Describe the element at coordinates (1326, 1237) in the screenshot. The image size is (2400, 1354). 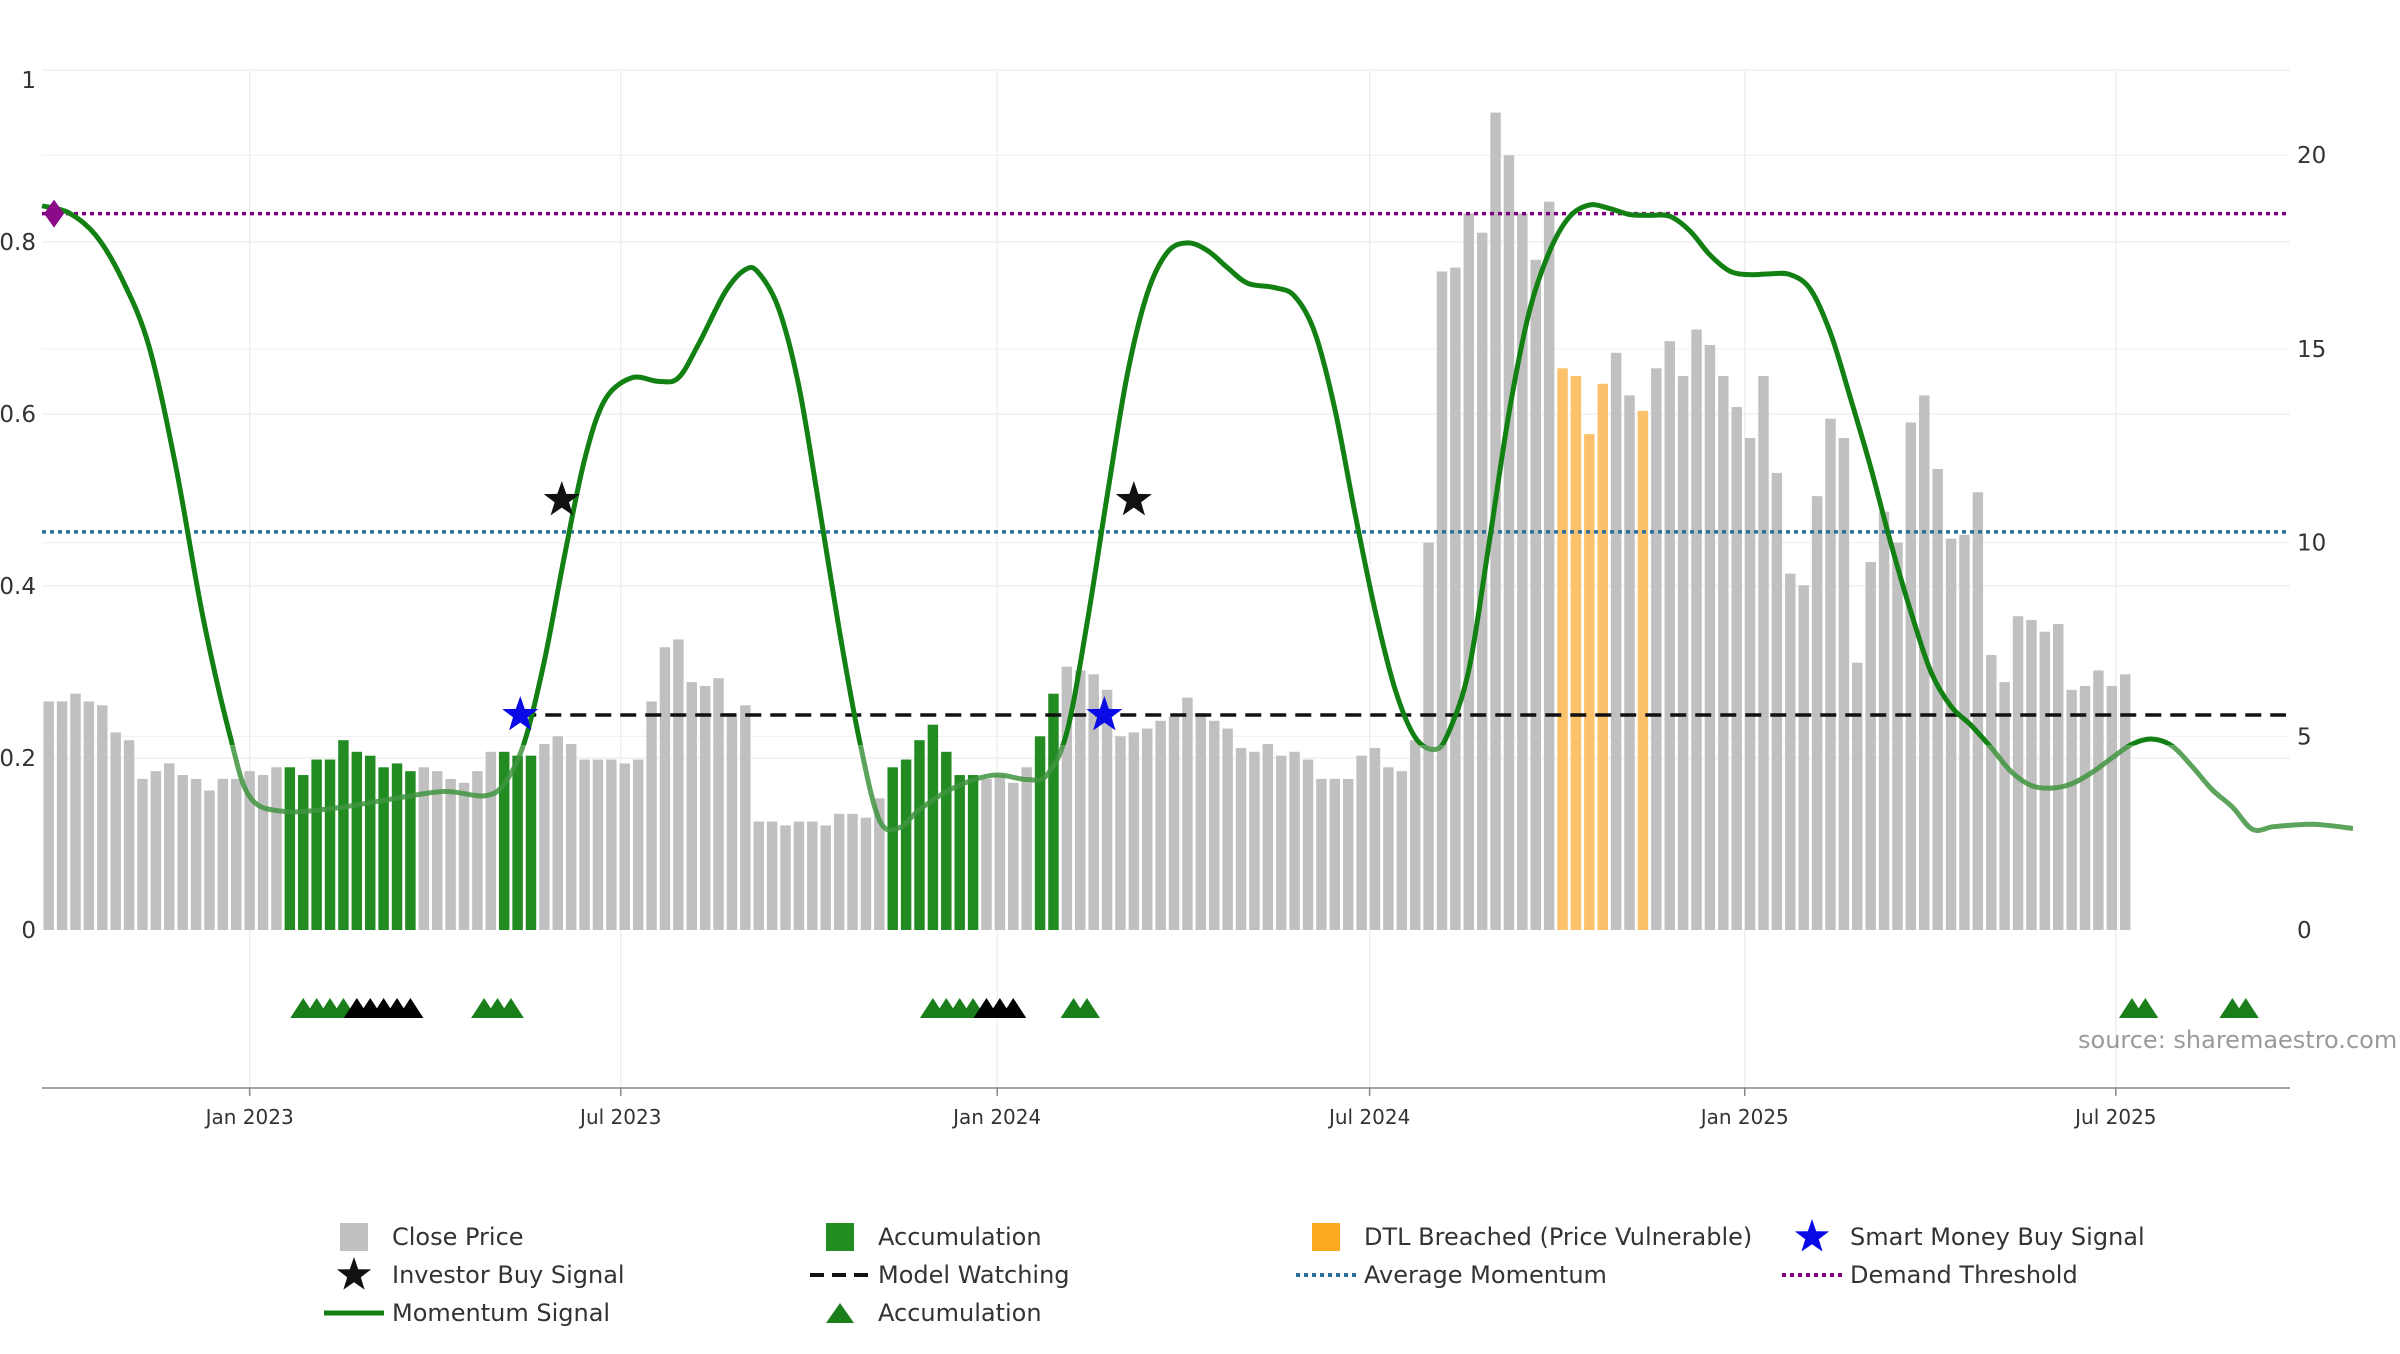
I see `dtl-breached-swatch-icon` at that location.